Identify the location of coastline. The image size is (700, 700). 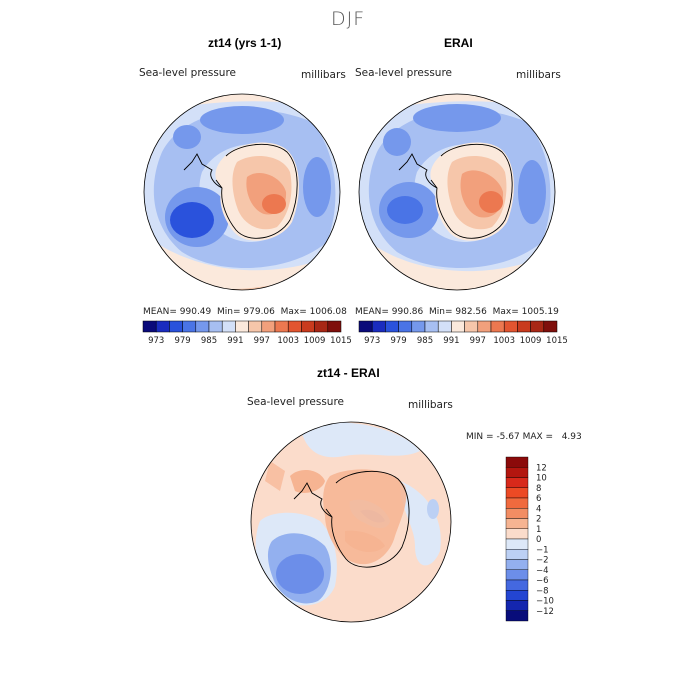
(455, 191).